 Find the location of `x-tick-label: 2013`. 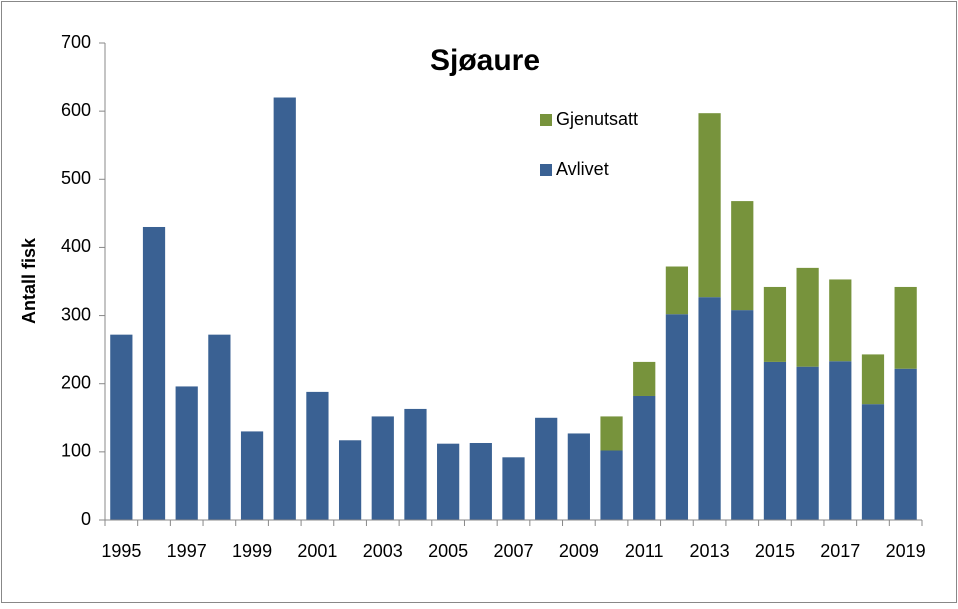

x-tick-label: 2013 is located at coordinates (710, 551).